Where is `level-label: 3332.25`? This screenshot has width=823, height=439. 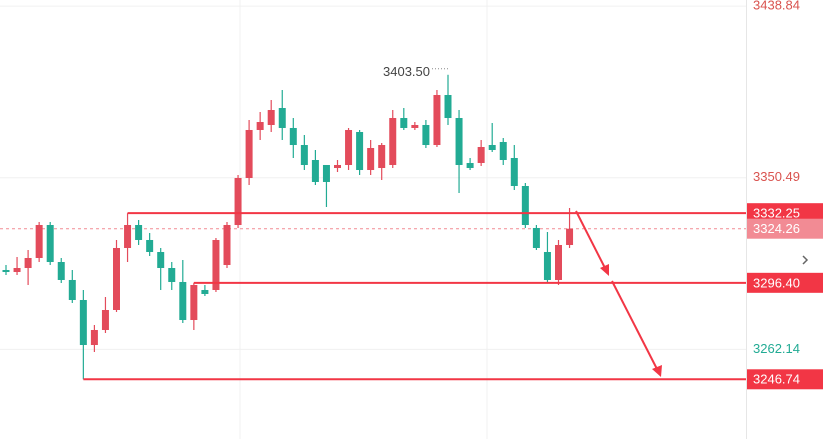 level-label: 3332.25 is located at coordinates (776, 213).